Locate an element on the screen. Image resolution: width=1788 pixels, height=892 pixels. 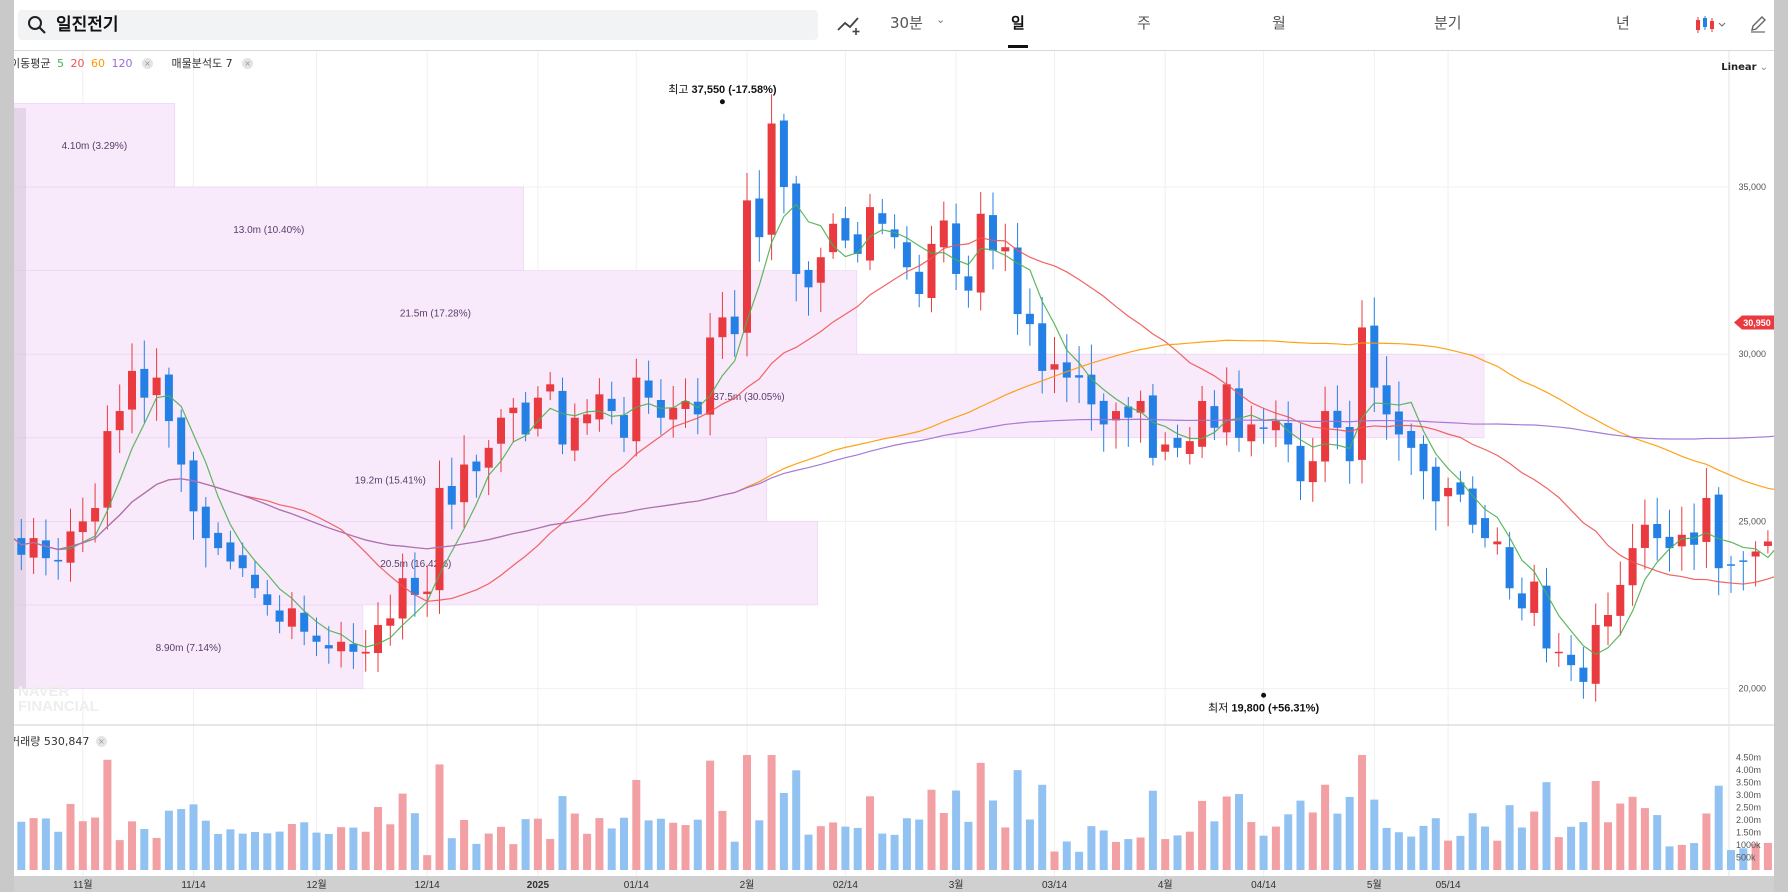
scale-mode-toggle: Linear ⌄ is located at coordinates (1744, 67).